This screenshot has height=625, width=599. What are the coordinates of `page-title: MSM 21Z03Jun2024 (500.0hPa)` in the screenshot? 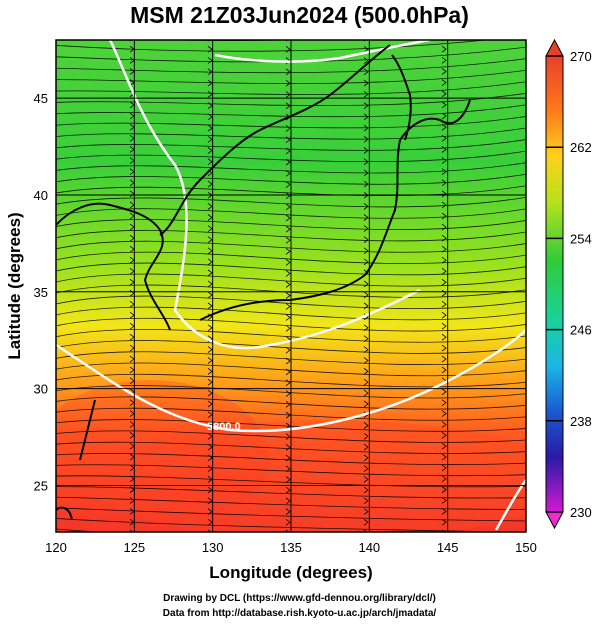 It's located at (299, 15).